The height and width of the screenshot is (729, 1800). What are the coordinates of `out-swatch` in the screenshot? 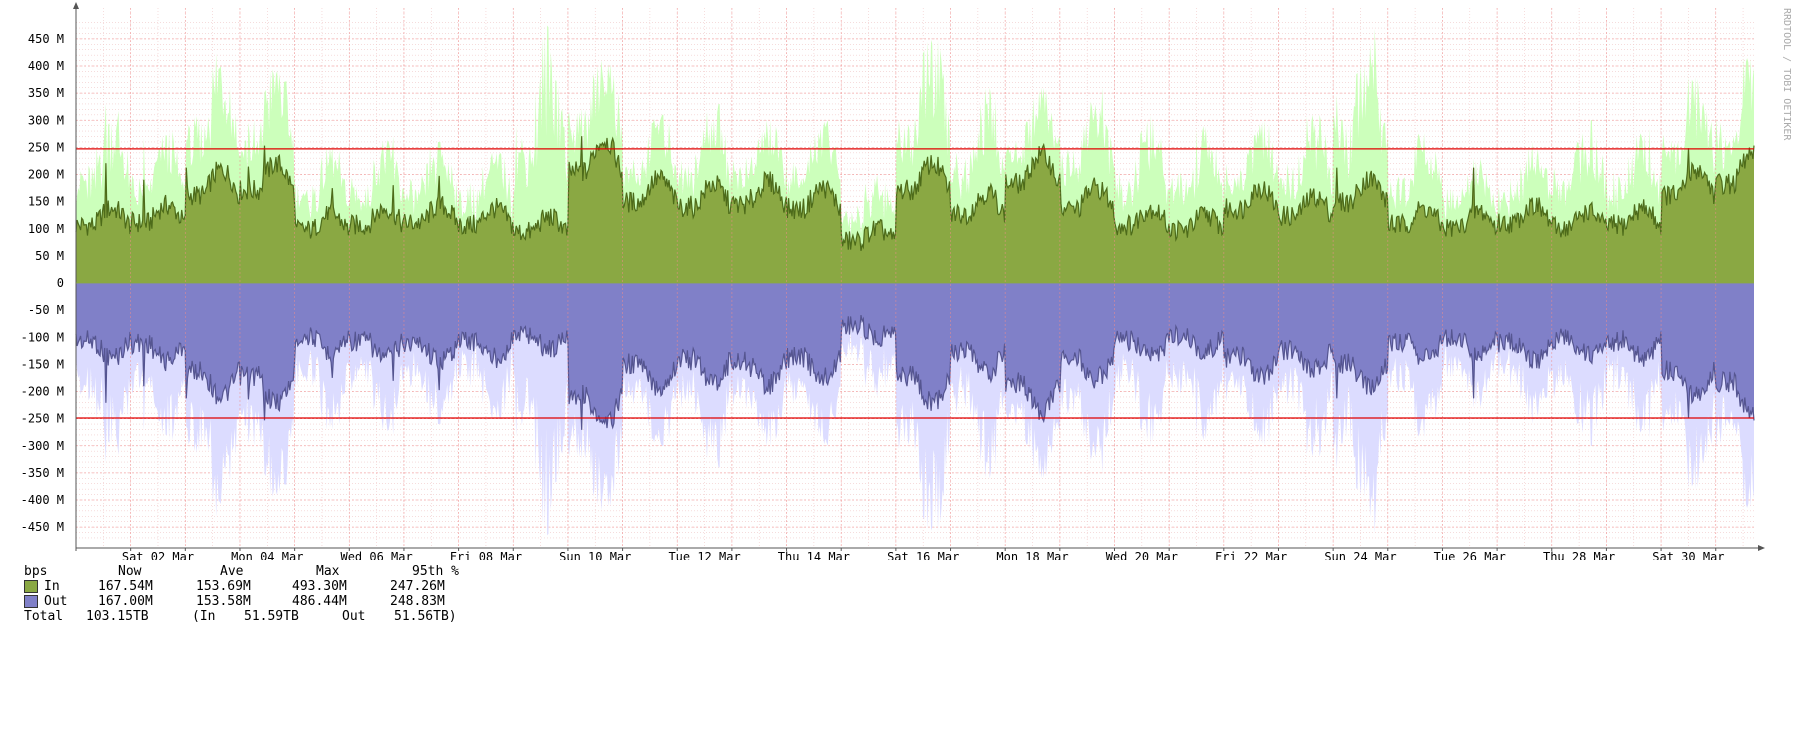 It's located at (31, 601).